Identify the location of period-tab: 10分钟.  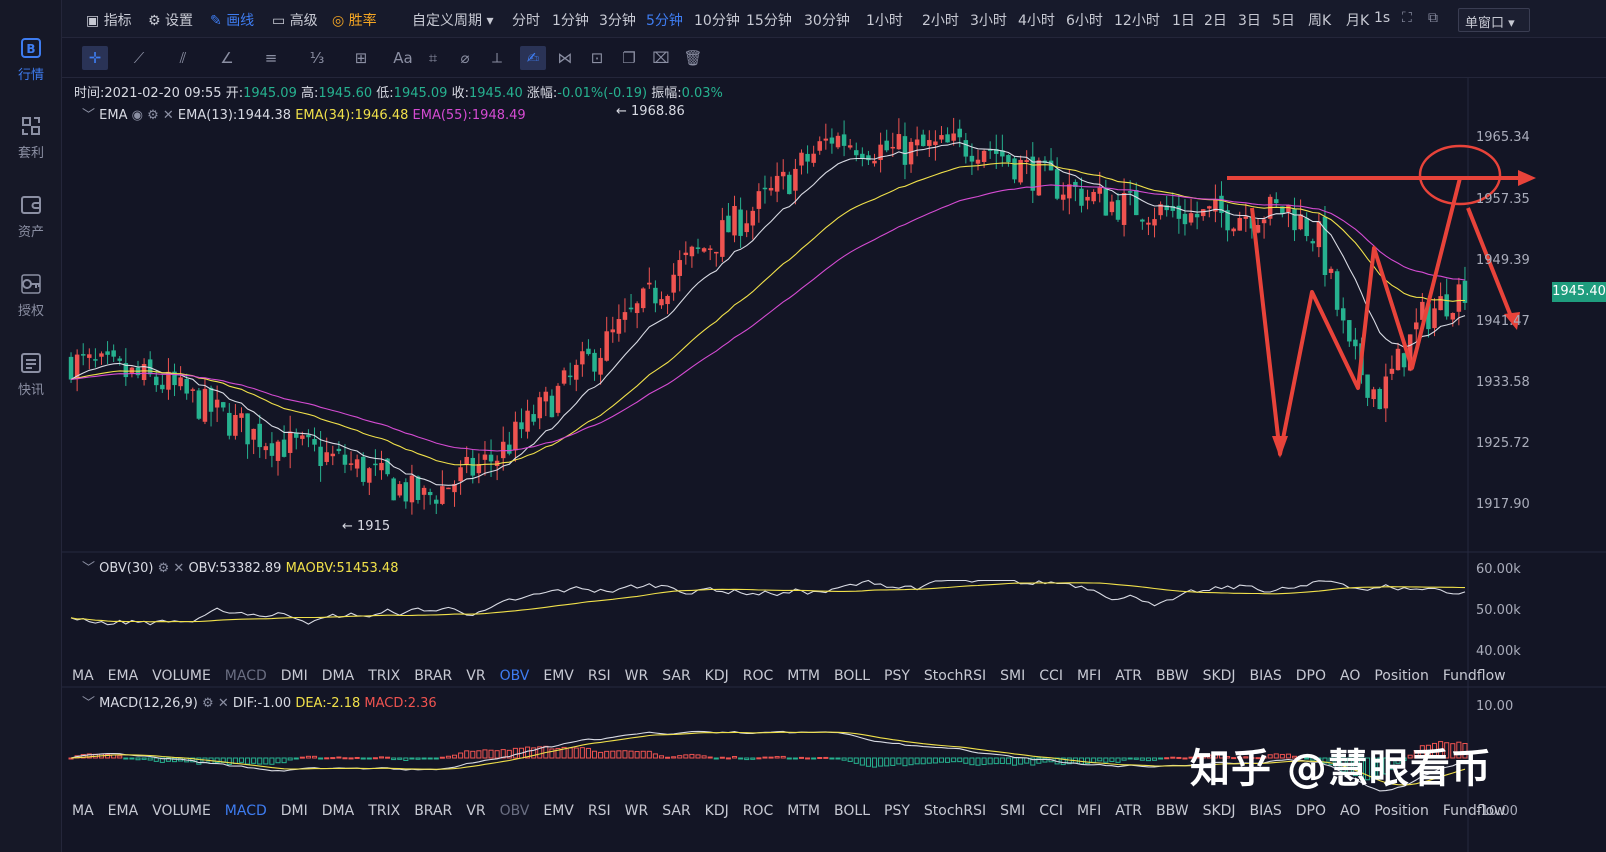
(717, 21).